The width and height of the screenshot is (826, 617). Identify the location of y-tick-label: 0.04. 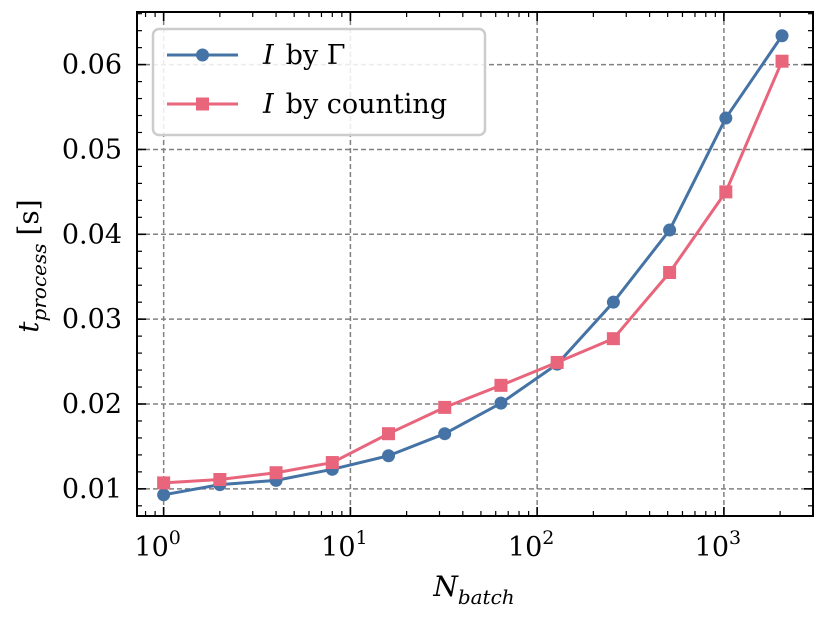
(92, 234).